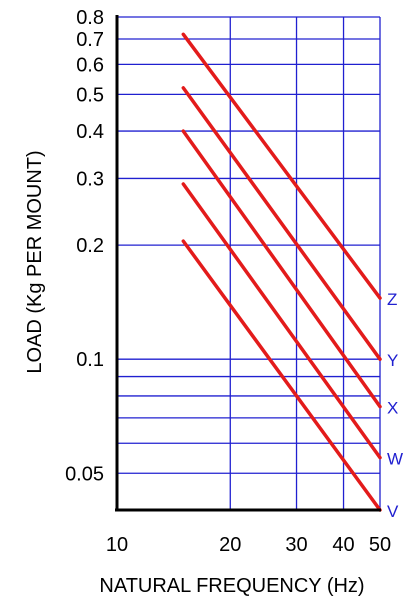  What do you see at coordinates (392, 299) in the screenshot?
I see `series-label-z: Z` at bounding box center [392, 299].